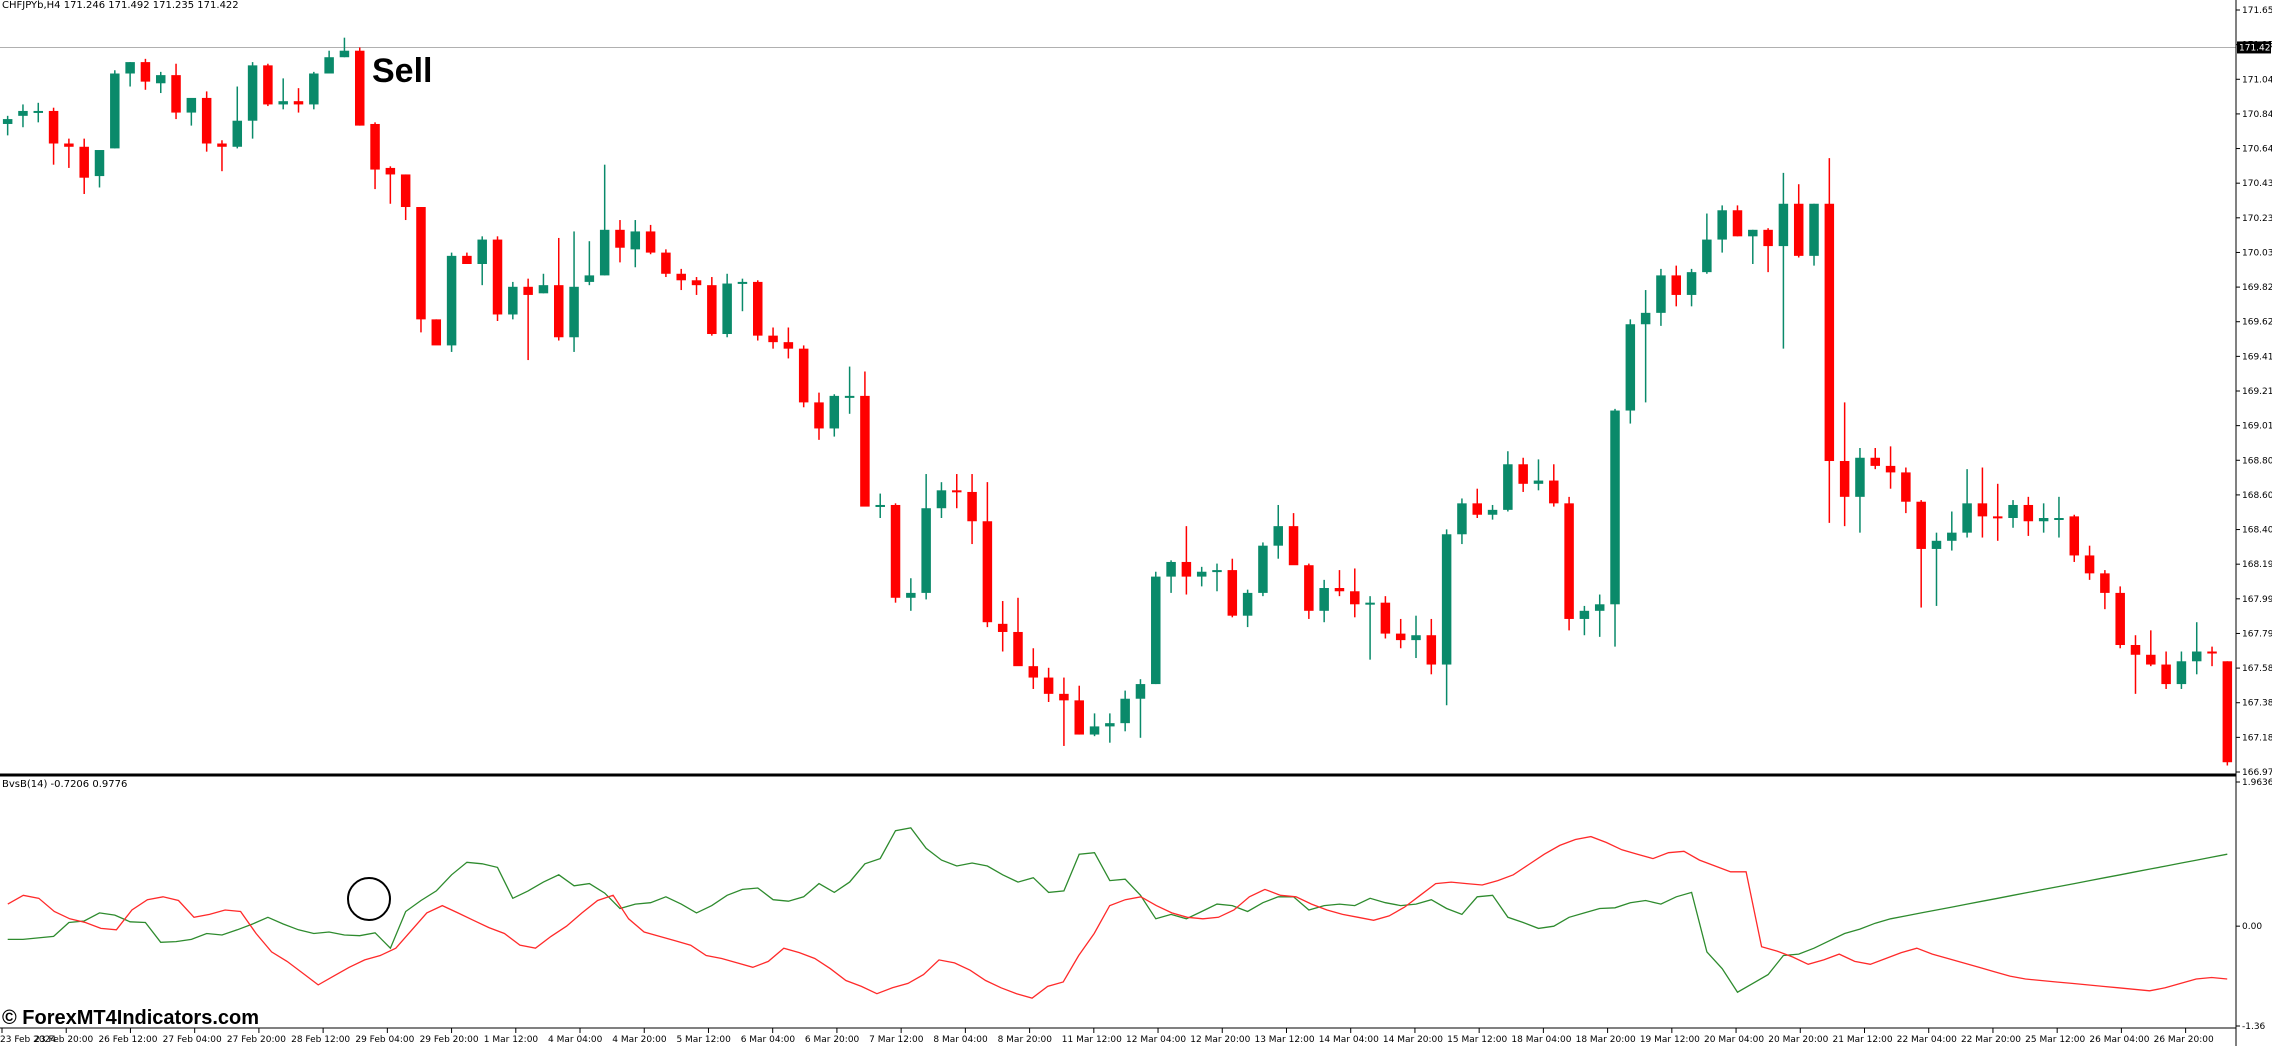 The height and width of the screenshot is (1050, 2272). Describe the element at coordinates (575, 1040) in the screenshot. I see `time-tick-label: 4 Mar 04:00` at that location.